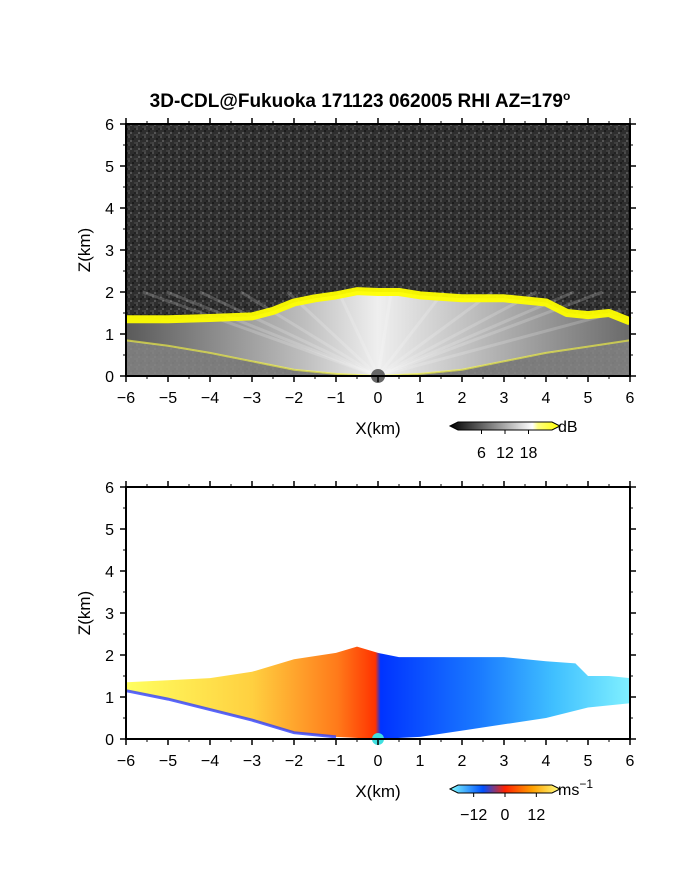 This screenshot has height=880, width=680. Describe the element at coordinates (231, 714) in the screenshot. I see `echo-lower-fringe` at that location.